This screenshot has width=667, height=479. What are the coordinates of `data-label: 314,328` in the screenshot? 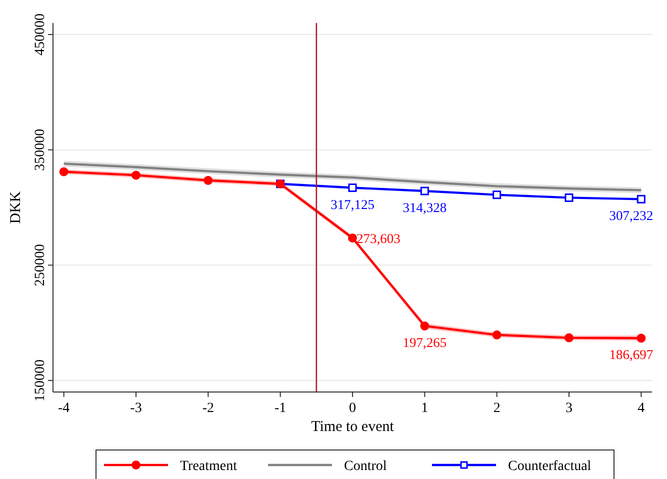 It's located at (424, 207).